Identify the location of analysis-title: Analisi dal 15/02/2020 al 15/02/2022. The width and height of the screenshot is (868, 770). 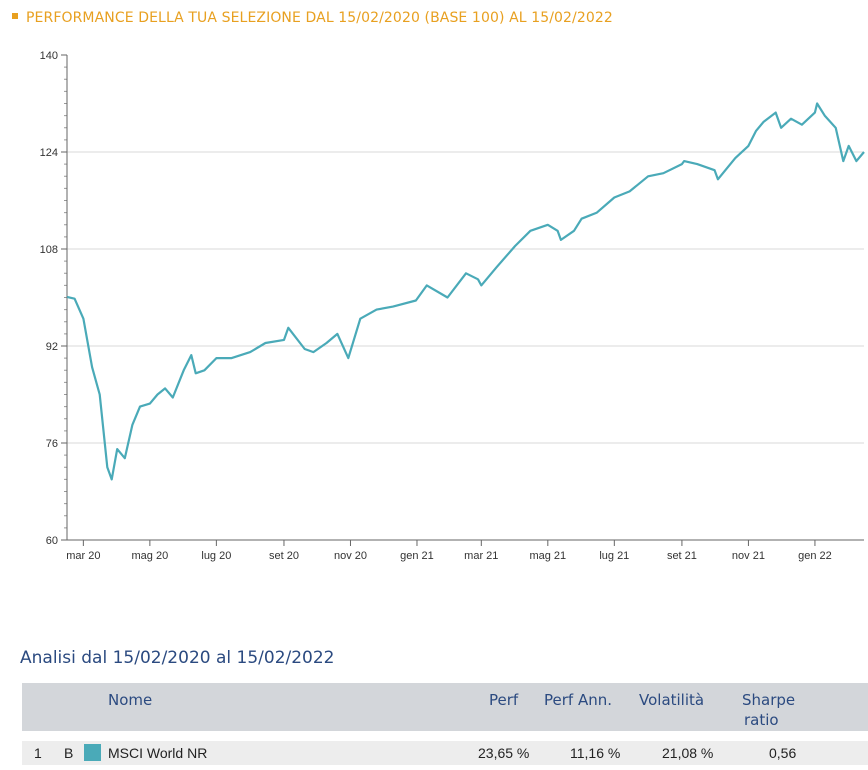
(177, 658).